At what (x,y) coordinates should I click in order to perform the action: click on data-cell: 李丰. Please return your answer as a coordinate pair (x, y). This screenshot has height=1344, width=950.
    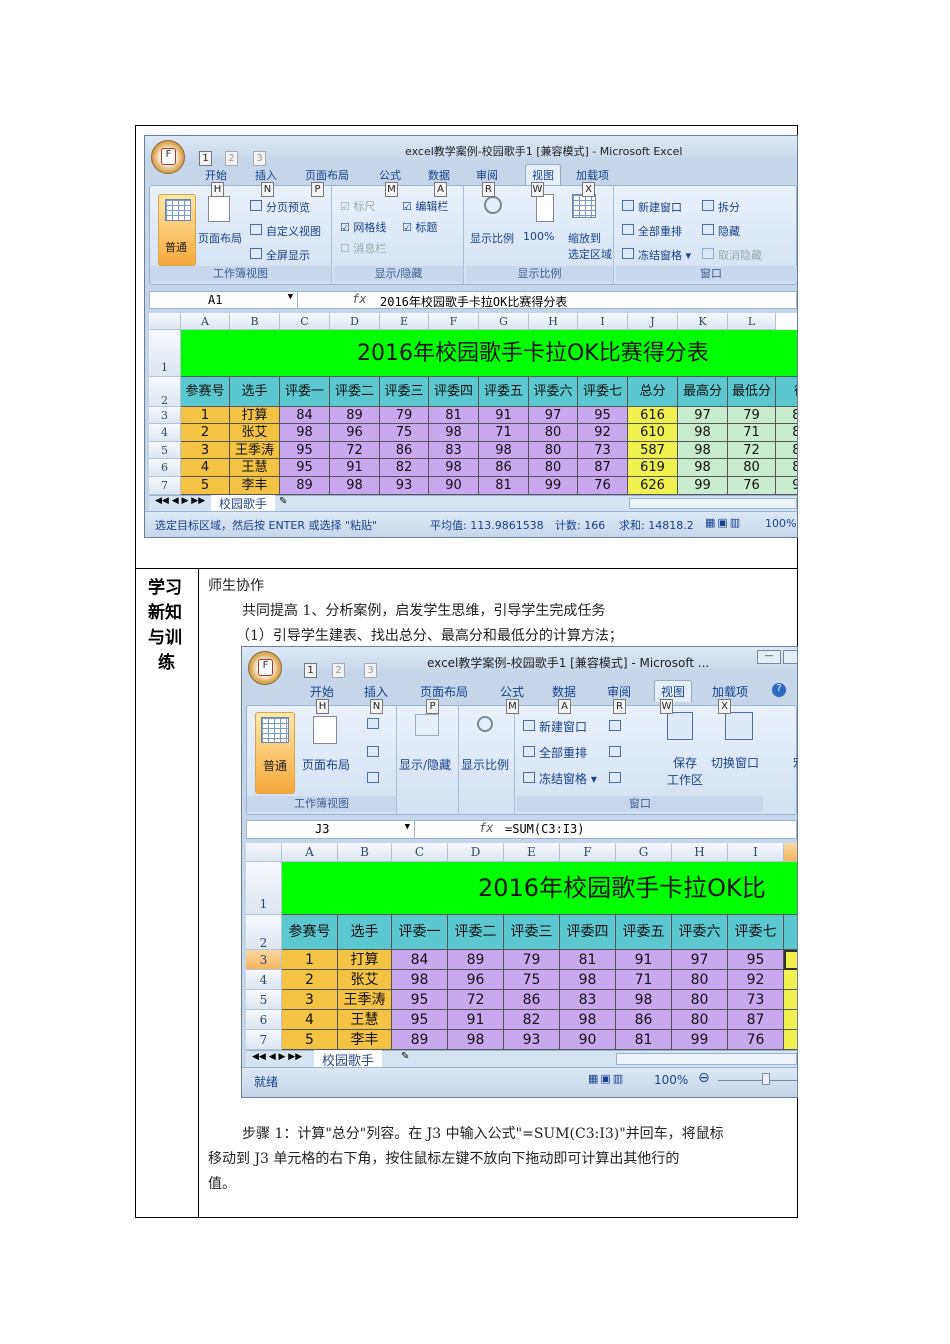
    Looking at the image, I should click on (365, 1040).